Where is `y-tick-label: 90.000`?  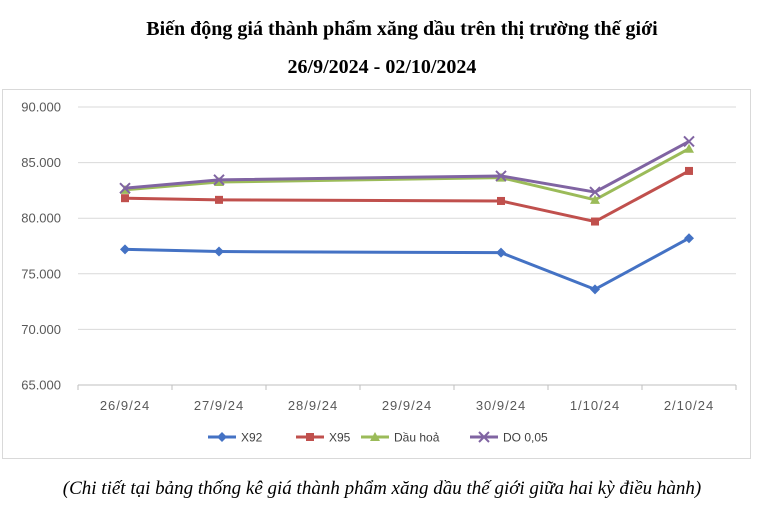 y-tick-label: 90.000 is located at coordinates (41, 107).